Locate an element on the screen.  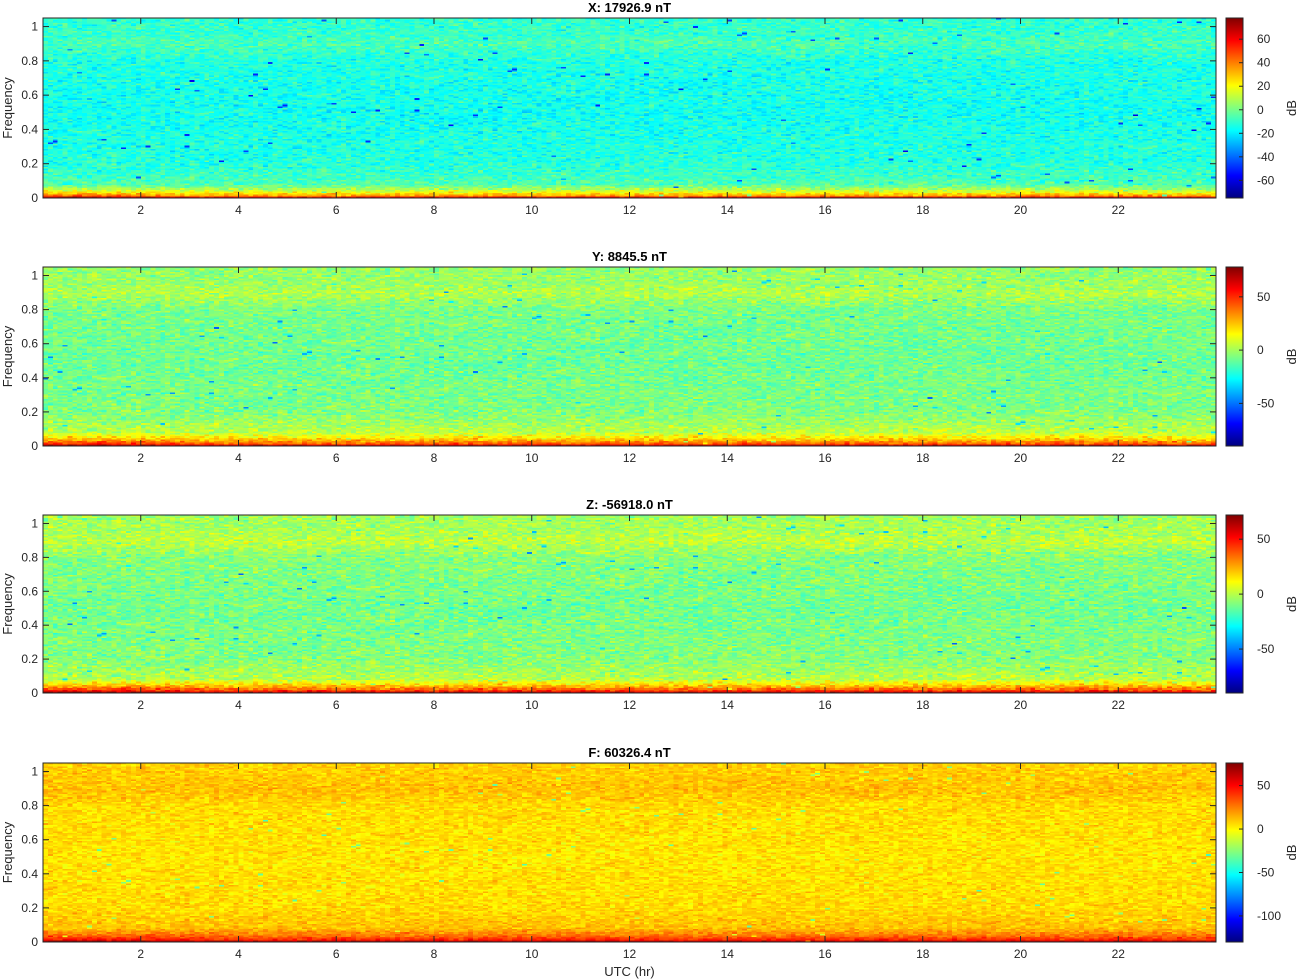
panel-title: F: 60326.4 nT is located at coordinates (629, 752).